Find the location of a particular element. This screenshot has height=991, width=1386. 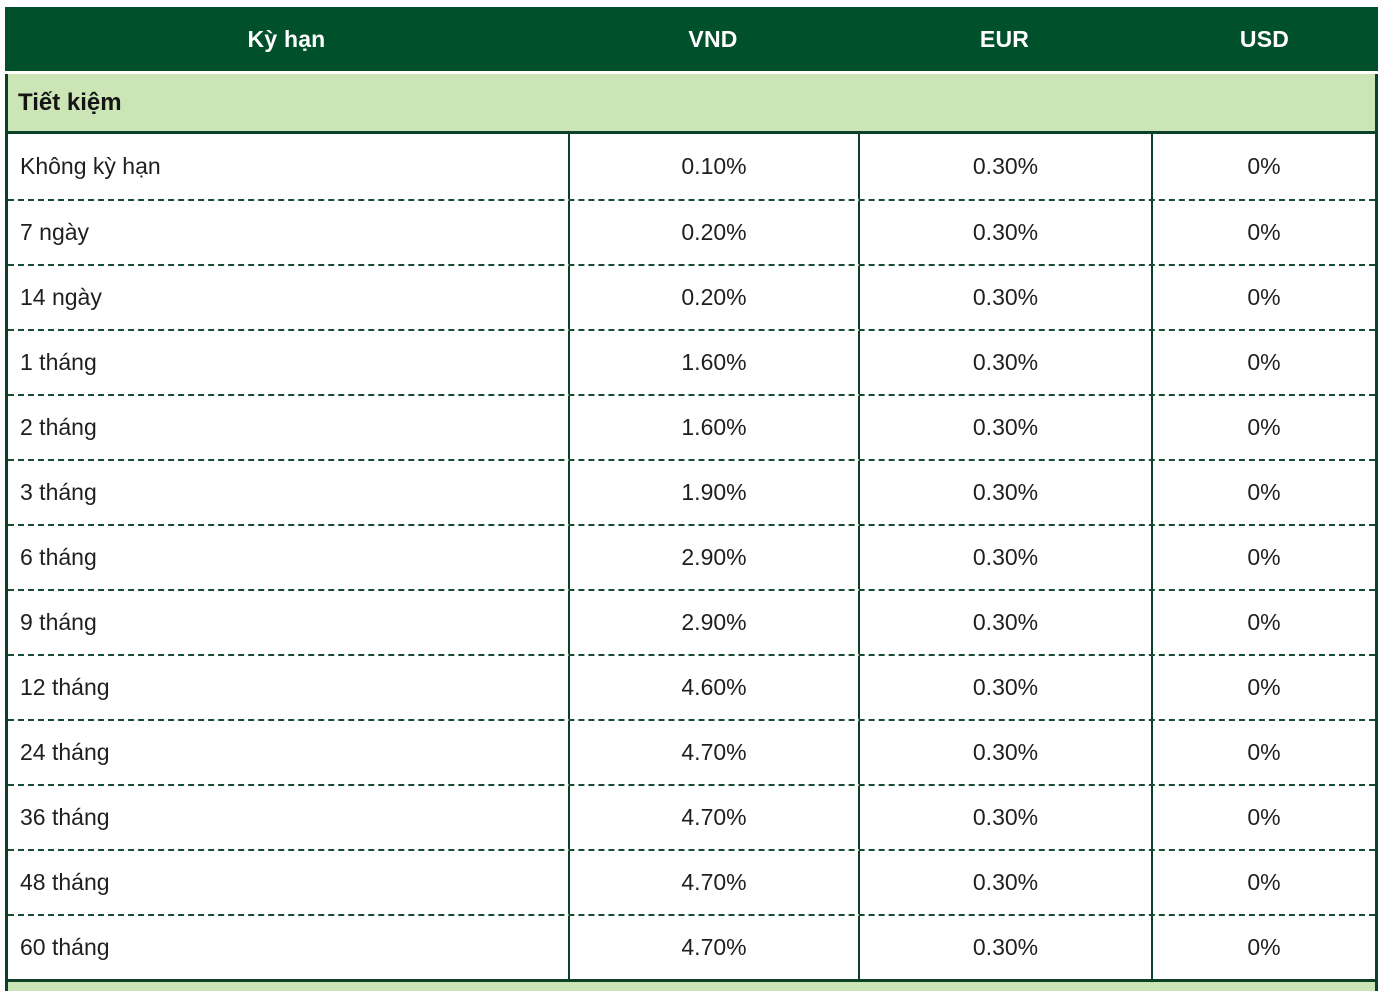

term-cell: 60 tháng is located at coordinates (65, 947).